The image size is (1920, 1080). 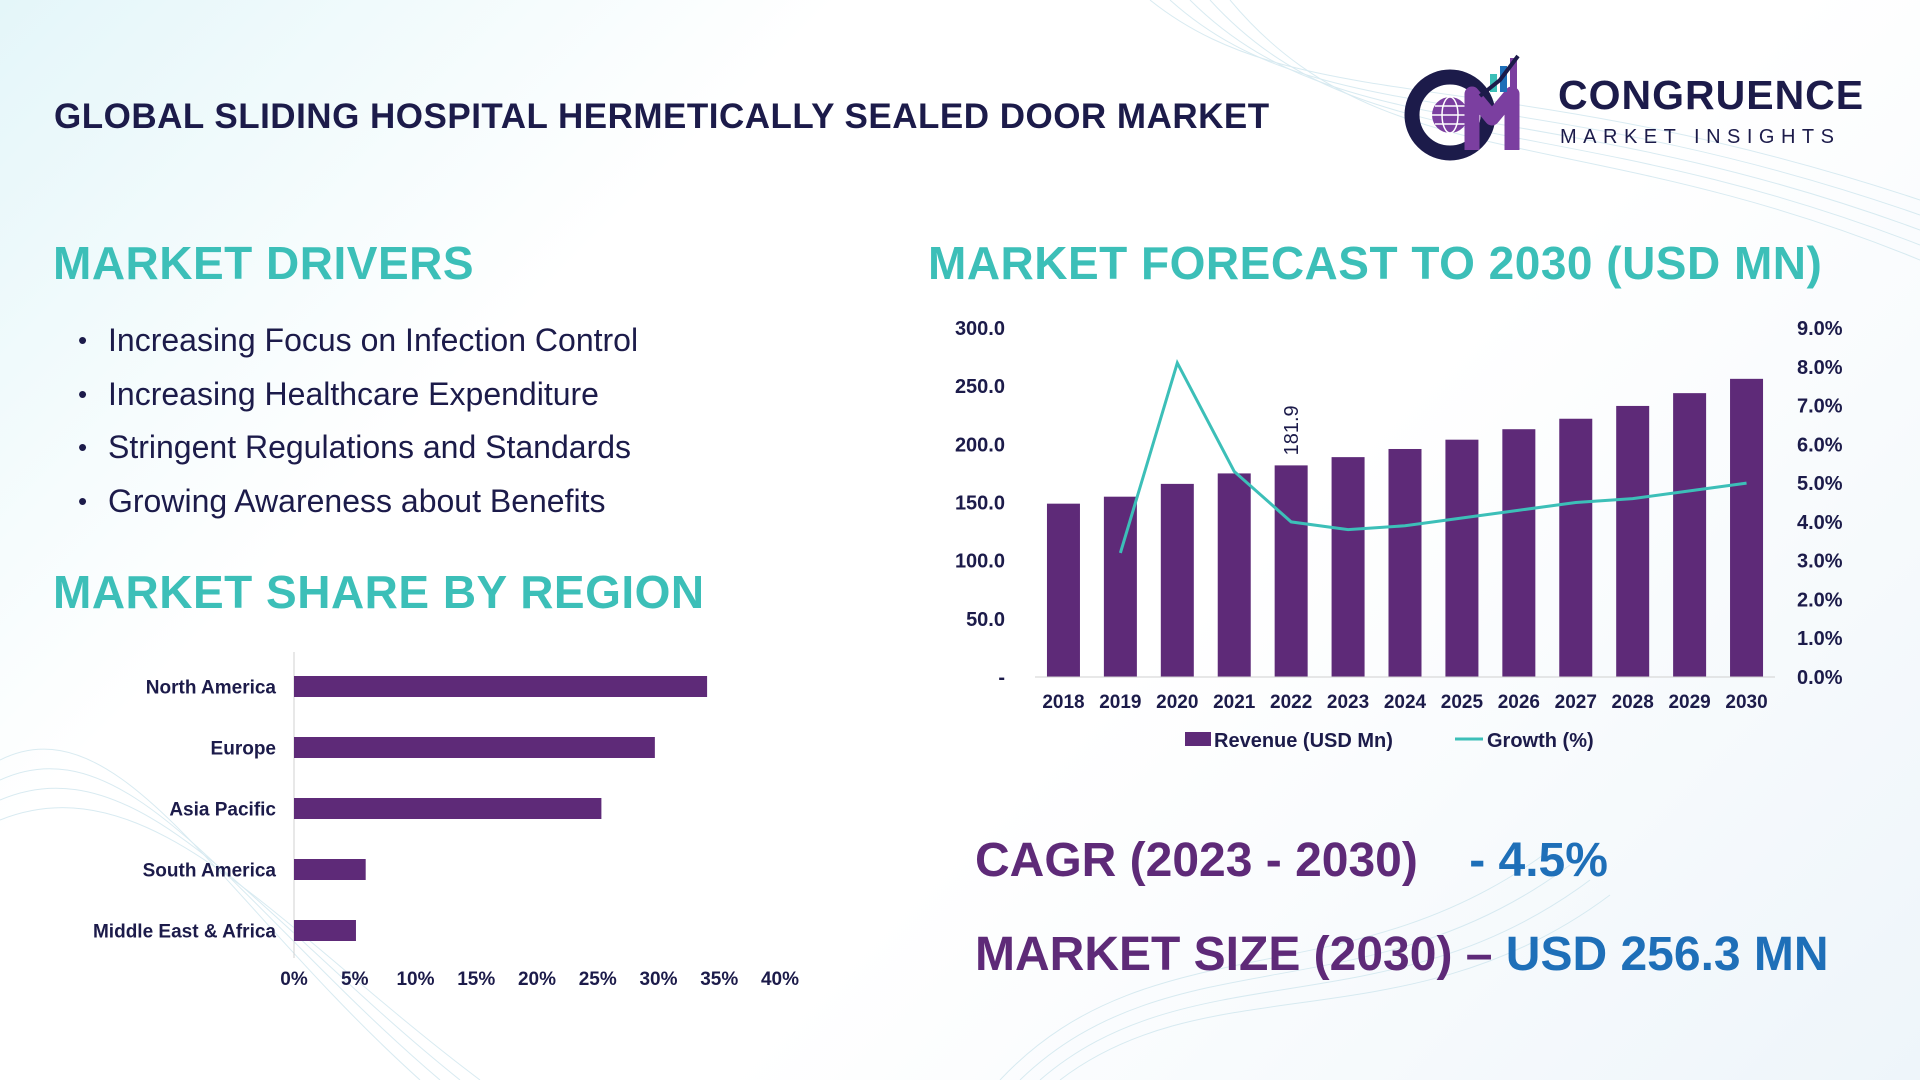 I want to click on x-tick-label: 25%, so click(x=598, y=979).